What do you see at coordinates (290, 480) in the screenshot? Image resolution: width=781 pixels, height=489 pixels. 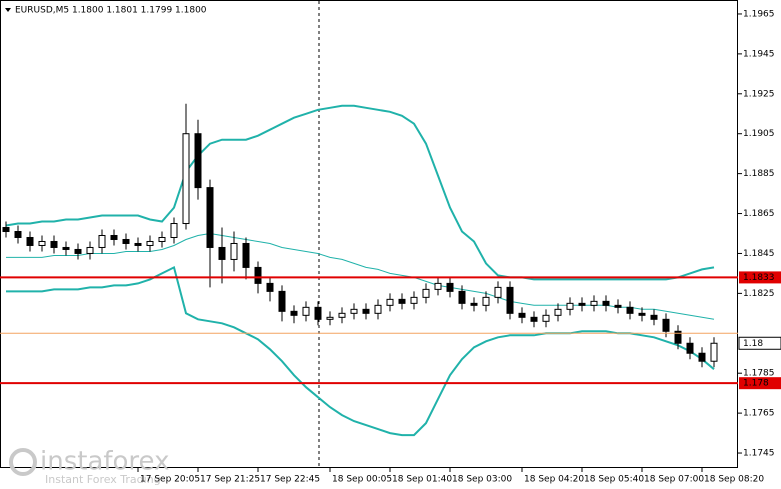 I see `x-tick-label: 17 Sep 22:45` at bounding box center [290, 480].